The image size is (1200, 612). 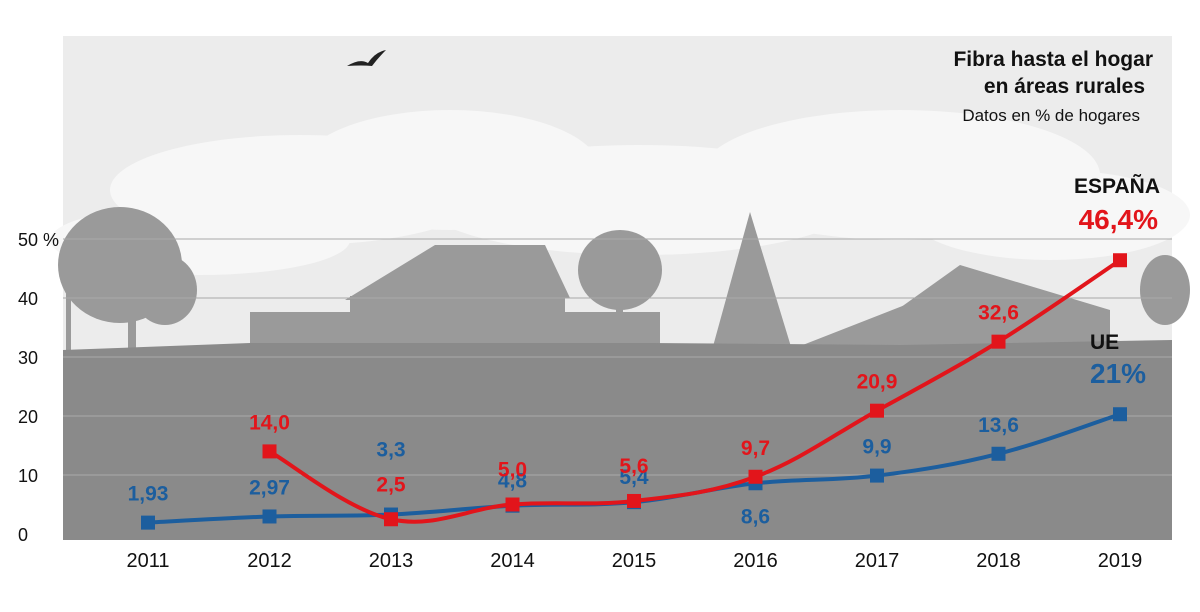 What do you see at coordinates (366, 58) in the screenshot?
I see `bird-icon` at bounding box center [366, 58].